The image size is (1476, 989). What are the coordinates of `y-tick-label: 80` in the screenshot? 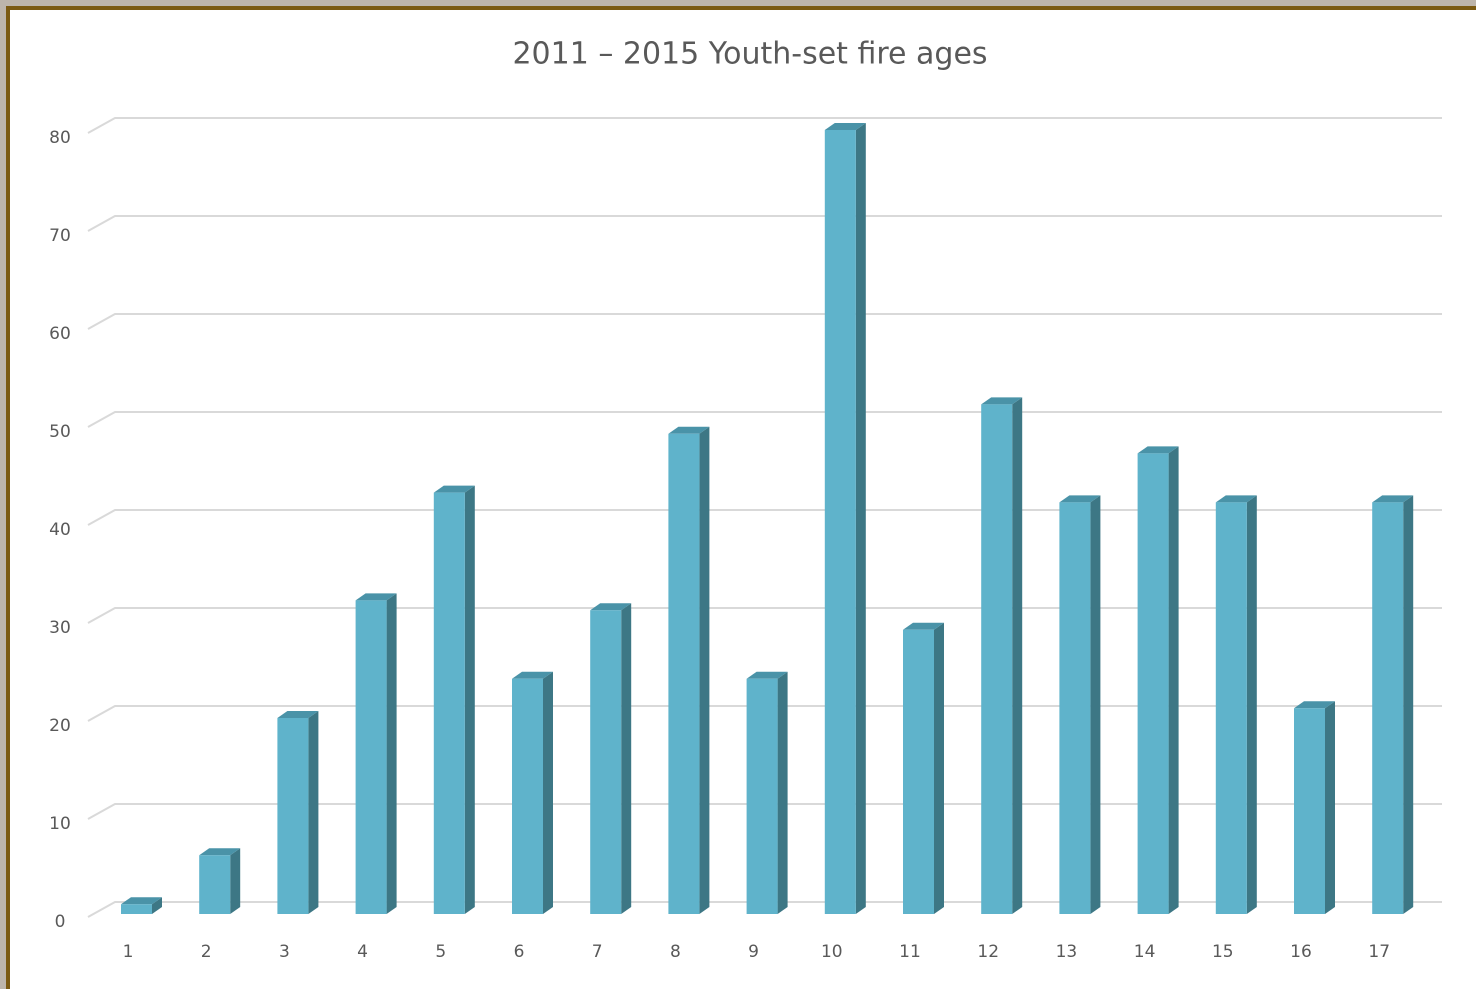 It's located at (60, 138).